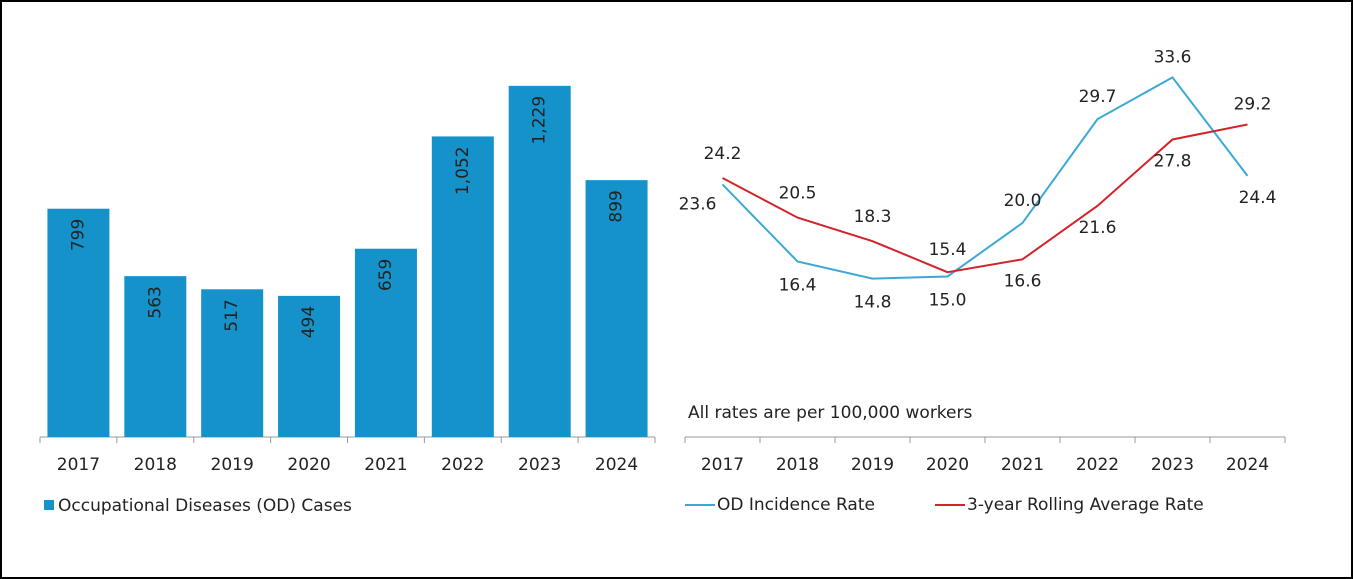  I want to click on data-label: 15.4, so click(948, 250).